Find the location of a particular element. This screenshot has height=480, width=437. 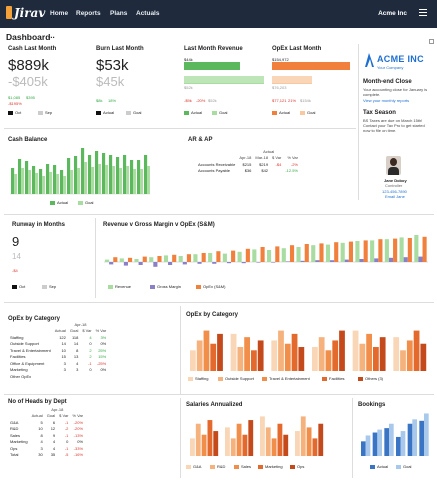

cell: 10 is located at coordinates (40, 429).